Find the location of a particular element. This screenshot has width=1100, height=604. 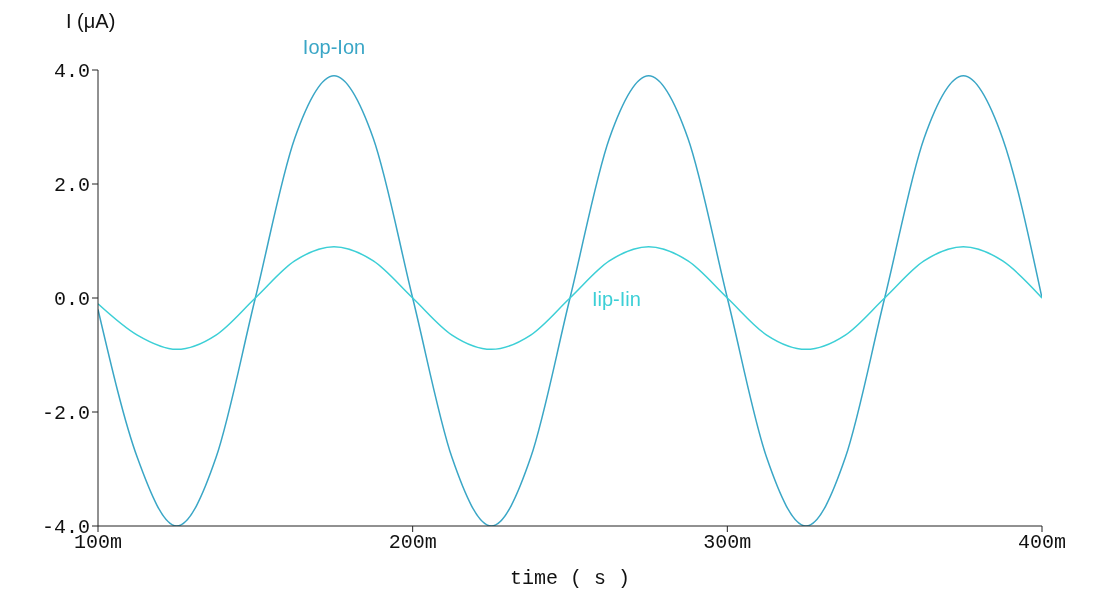

y-tick-label: -2.0 is located at coordinates (65, 414).